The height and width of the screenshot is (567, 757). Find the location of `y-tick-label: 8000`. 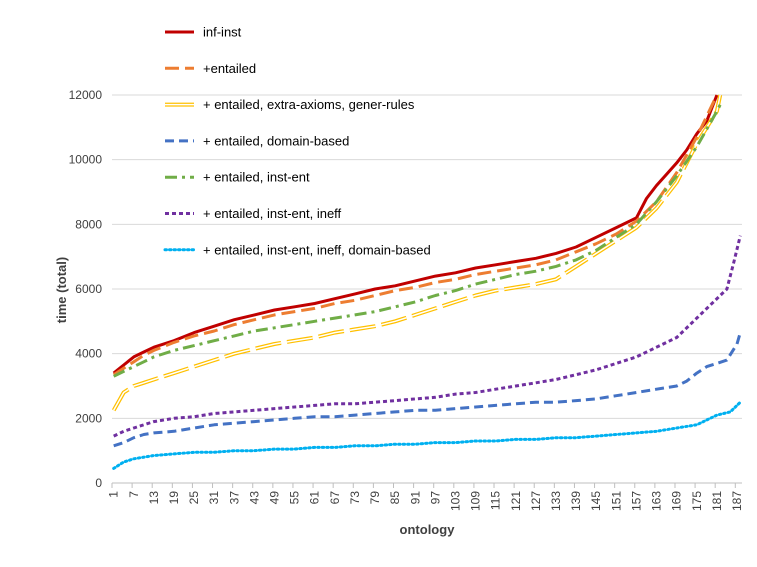

y-tick-label: 8000 is located at coordinates (88, 224).